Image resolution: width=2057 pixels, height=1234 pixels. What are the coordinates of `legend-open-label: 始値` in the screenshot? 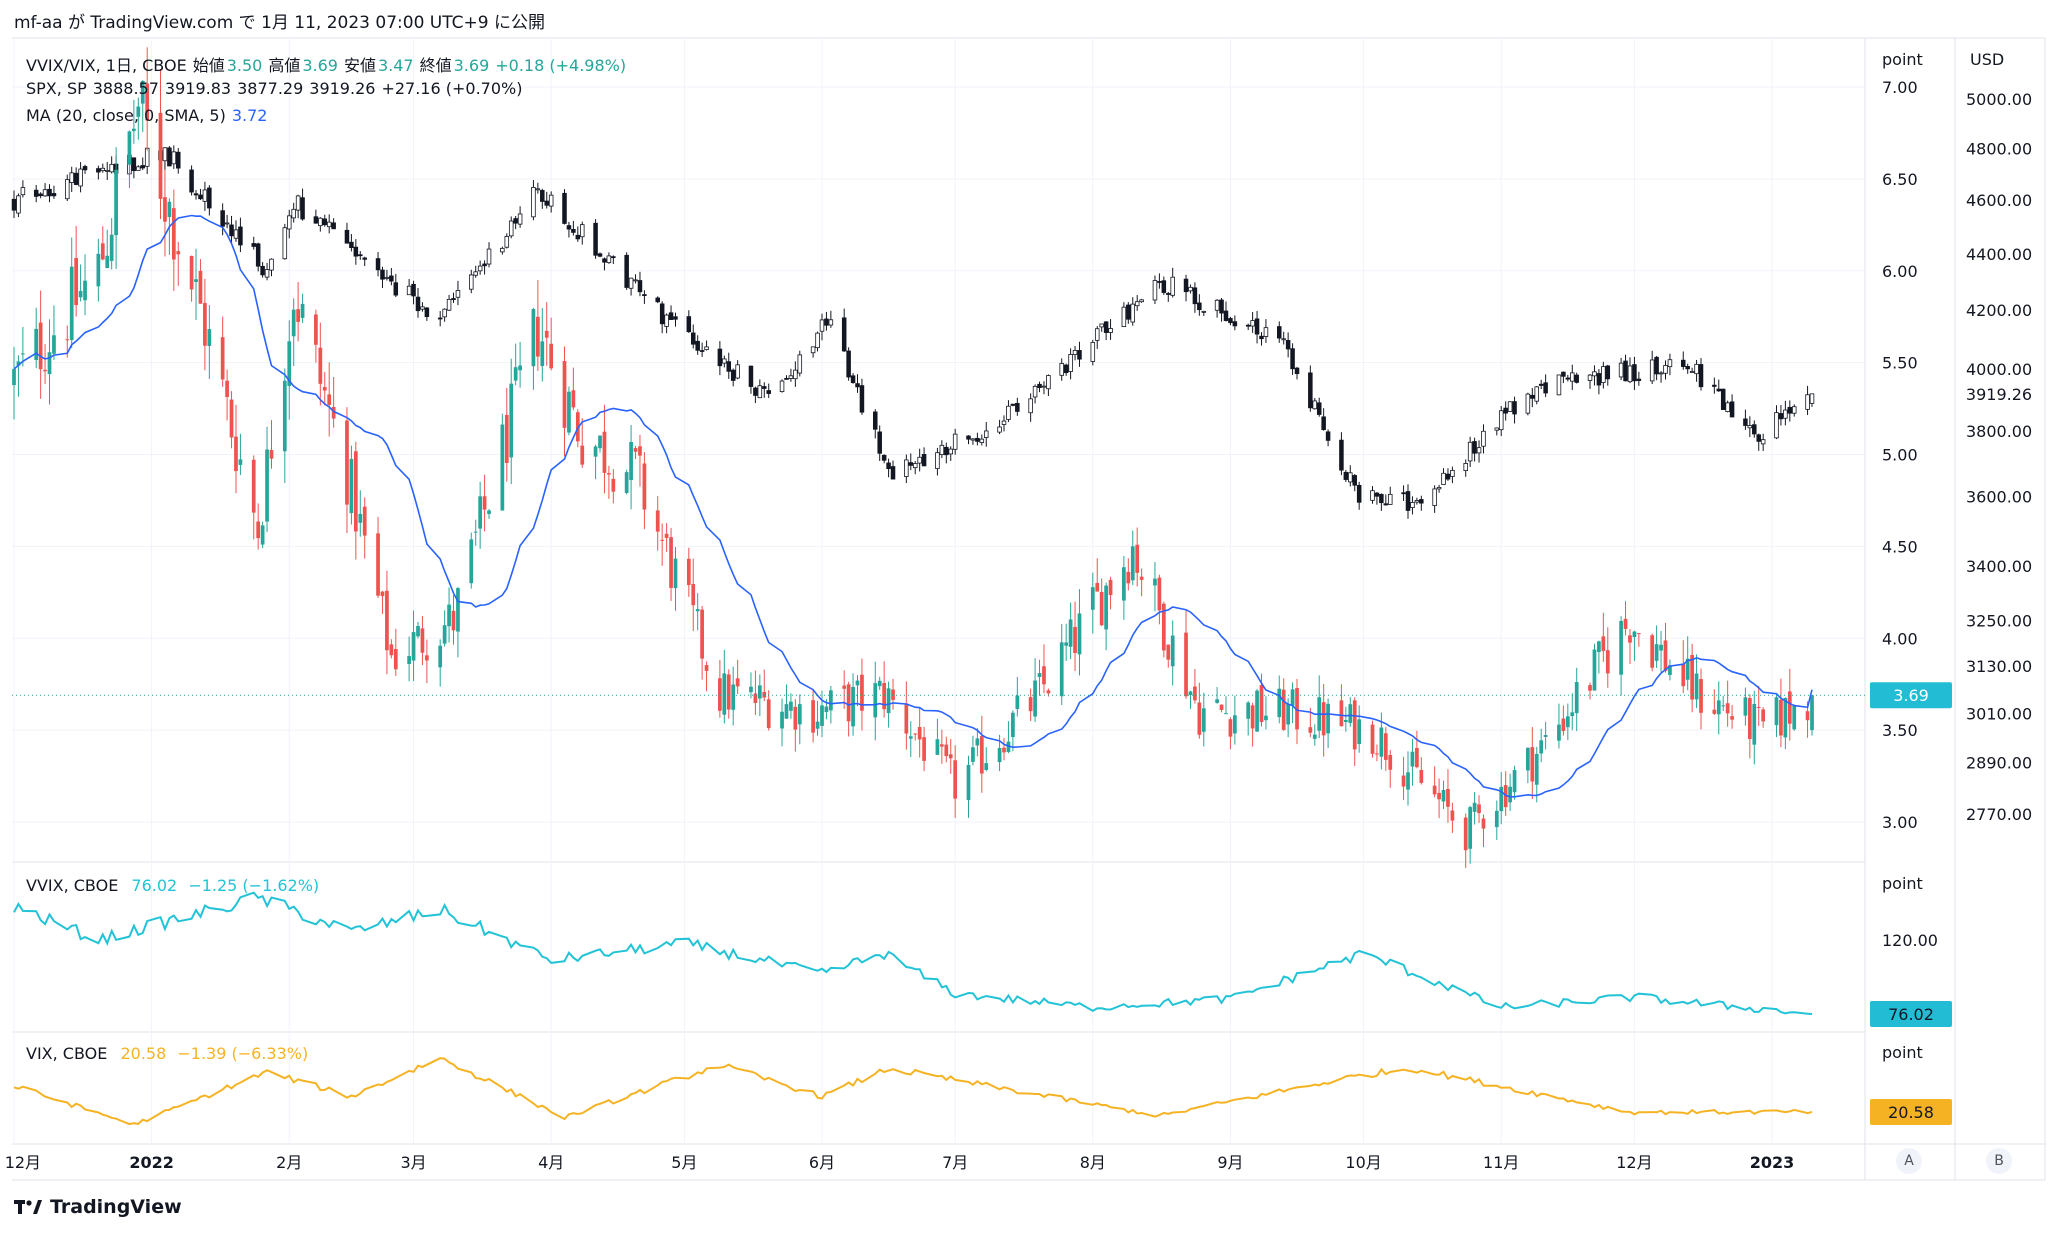 It's located at (208, 65).